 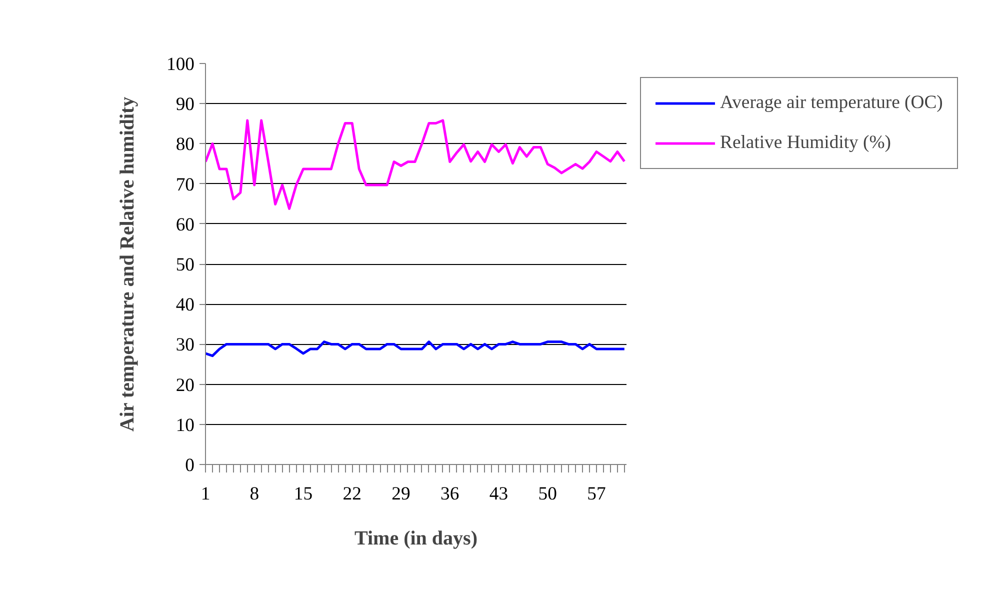 I want to click on x-tick-label: 57, so click(x=596, y=494).